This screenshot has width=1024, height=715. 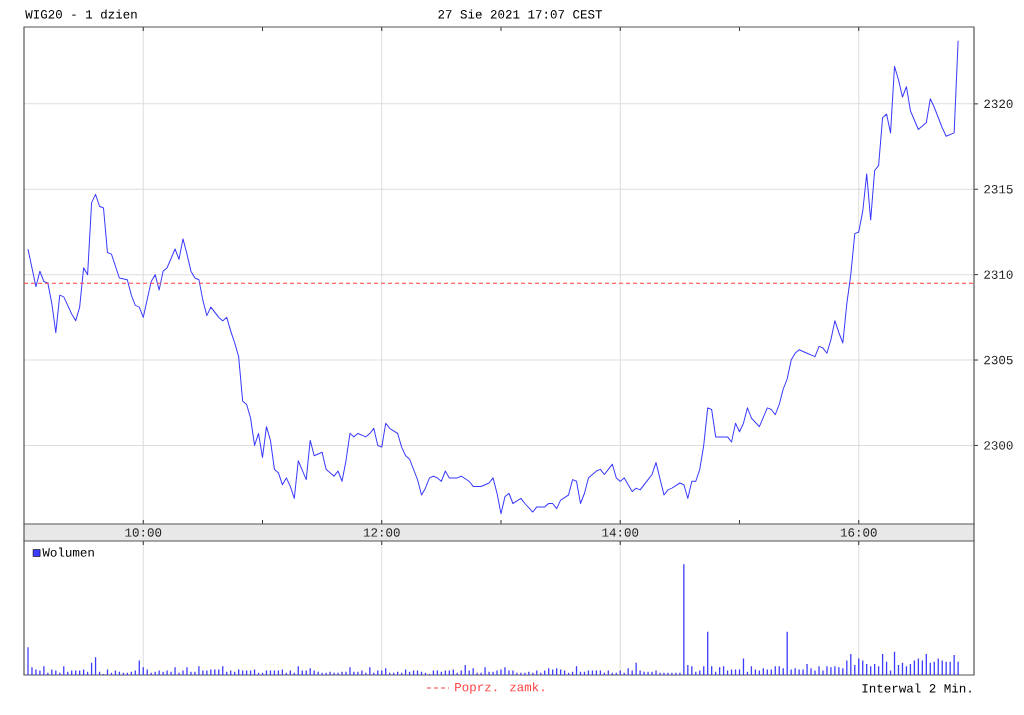 What do you see at coordinates (916, 688) in the screenshot?
I see `text: Interwal 2 Min.` at bounding box center [916, 688].